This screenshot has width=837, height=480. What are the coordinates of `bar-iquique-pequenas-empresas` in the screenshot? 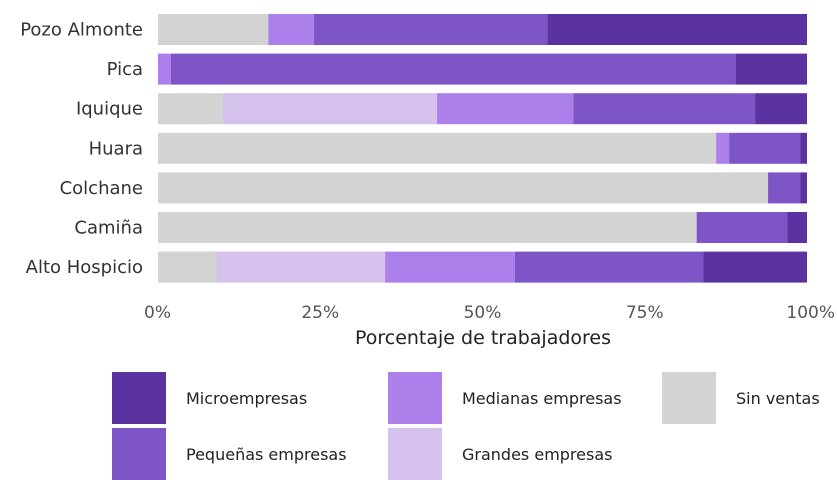 It's located at (664, 109).